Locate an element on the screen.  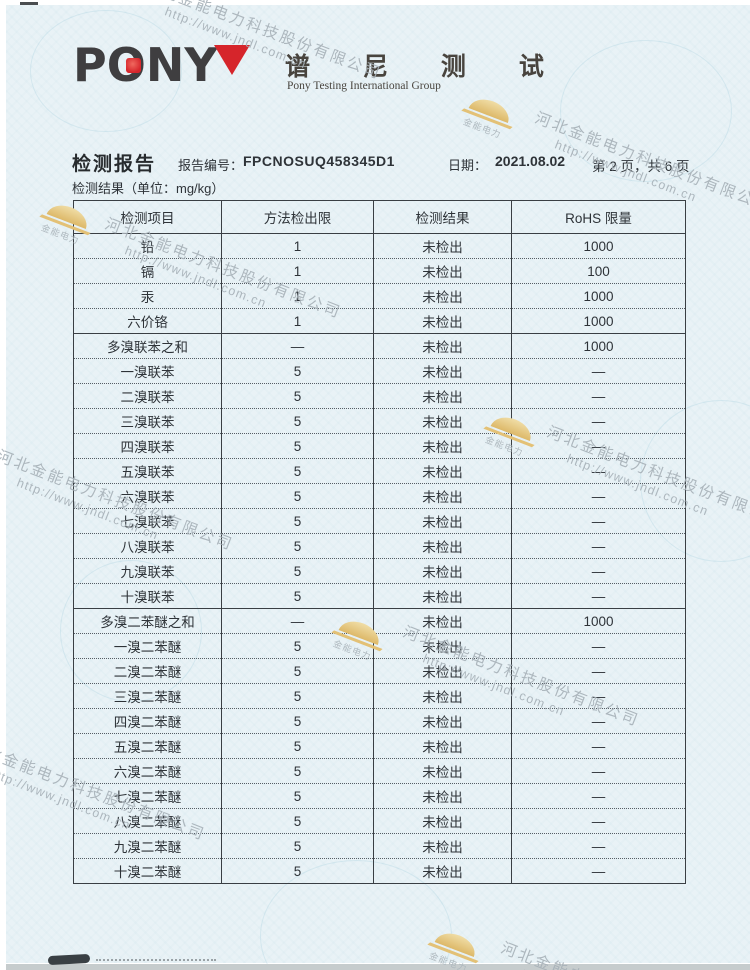
table-cell: 九溴二苯醚 is located at coordinates (147, 846).